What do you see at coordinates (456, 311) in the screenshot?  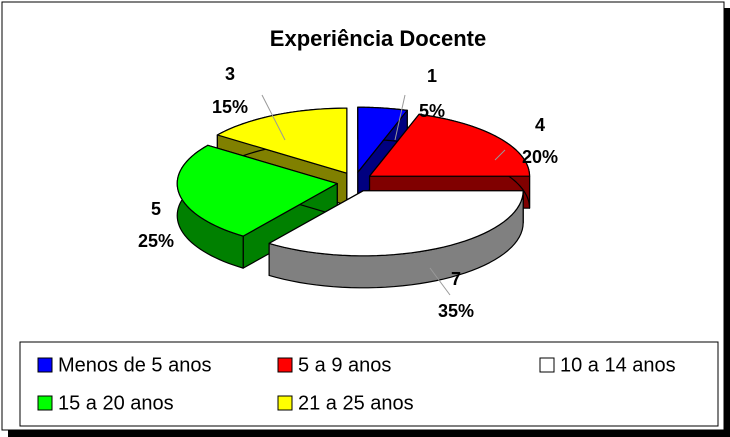 I see `data-label-percent: 35%` at bounding box center [456, 311].